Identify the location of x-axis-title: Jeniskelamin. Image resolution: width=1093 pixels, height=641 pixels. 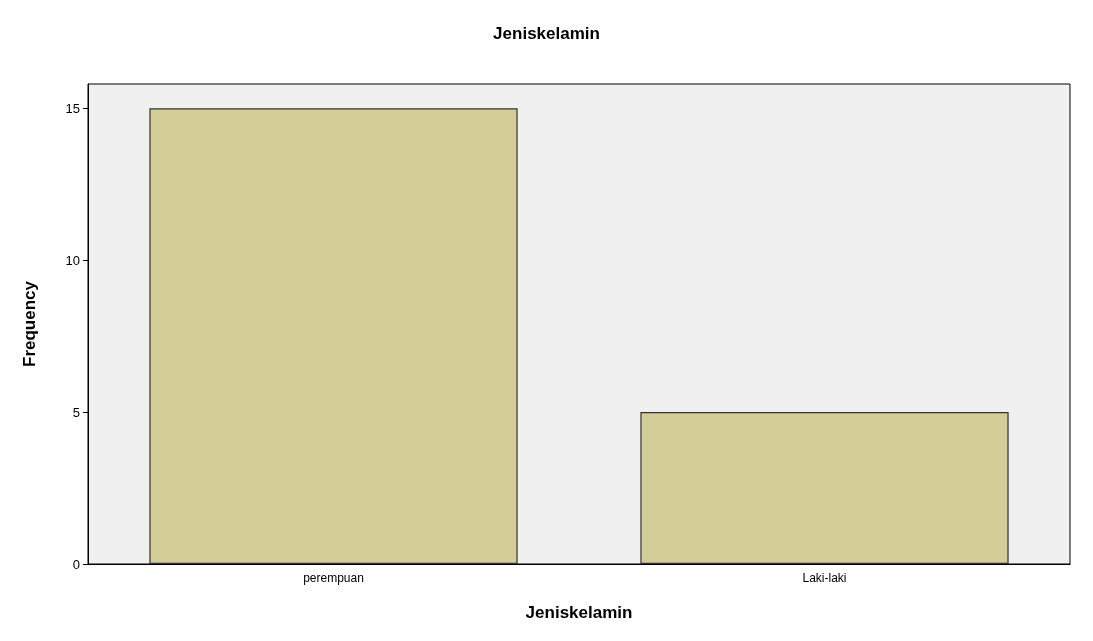
(579, 612).